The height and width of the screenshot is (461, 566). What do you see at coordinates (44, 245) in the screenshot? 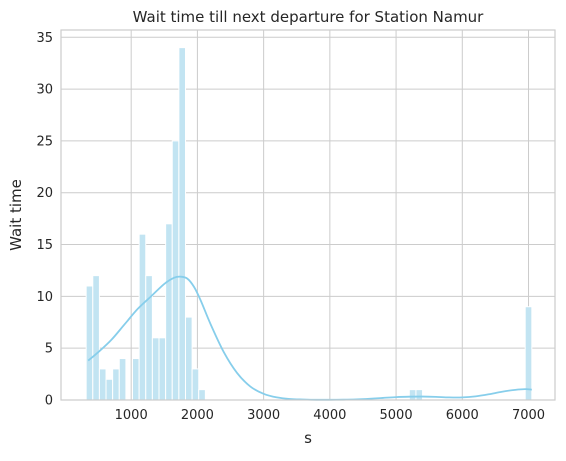
I see `y-tick-label: 15` at bounding box center [44, 245].